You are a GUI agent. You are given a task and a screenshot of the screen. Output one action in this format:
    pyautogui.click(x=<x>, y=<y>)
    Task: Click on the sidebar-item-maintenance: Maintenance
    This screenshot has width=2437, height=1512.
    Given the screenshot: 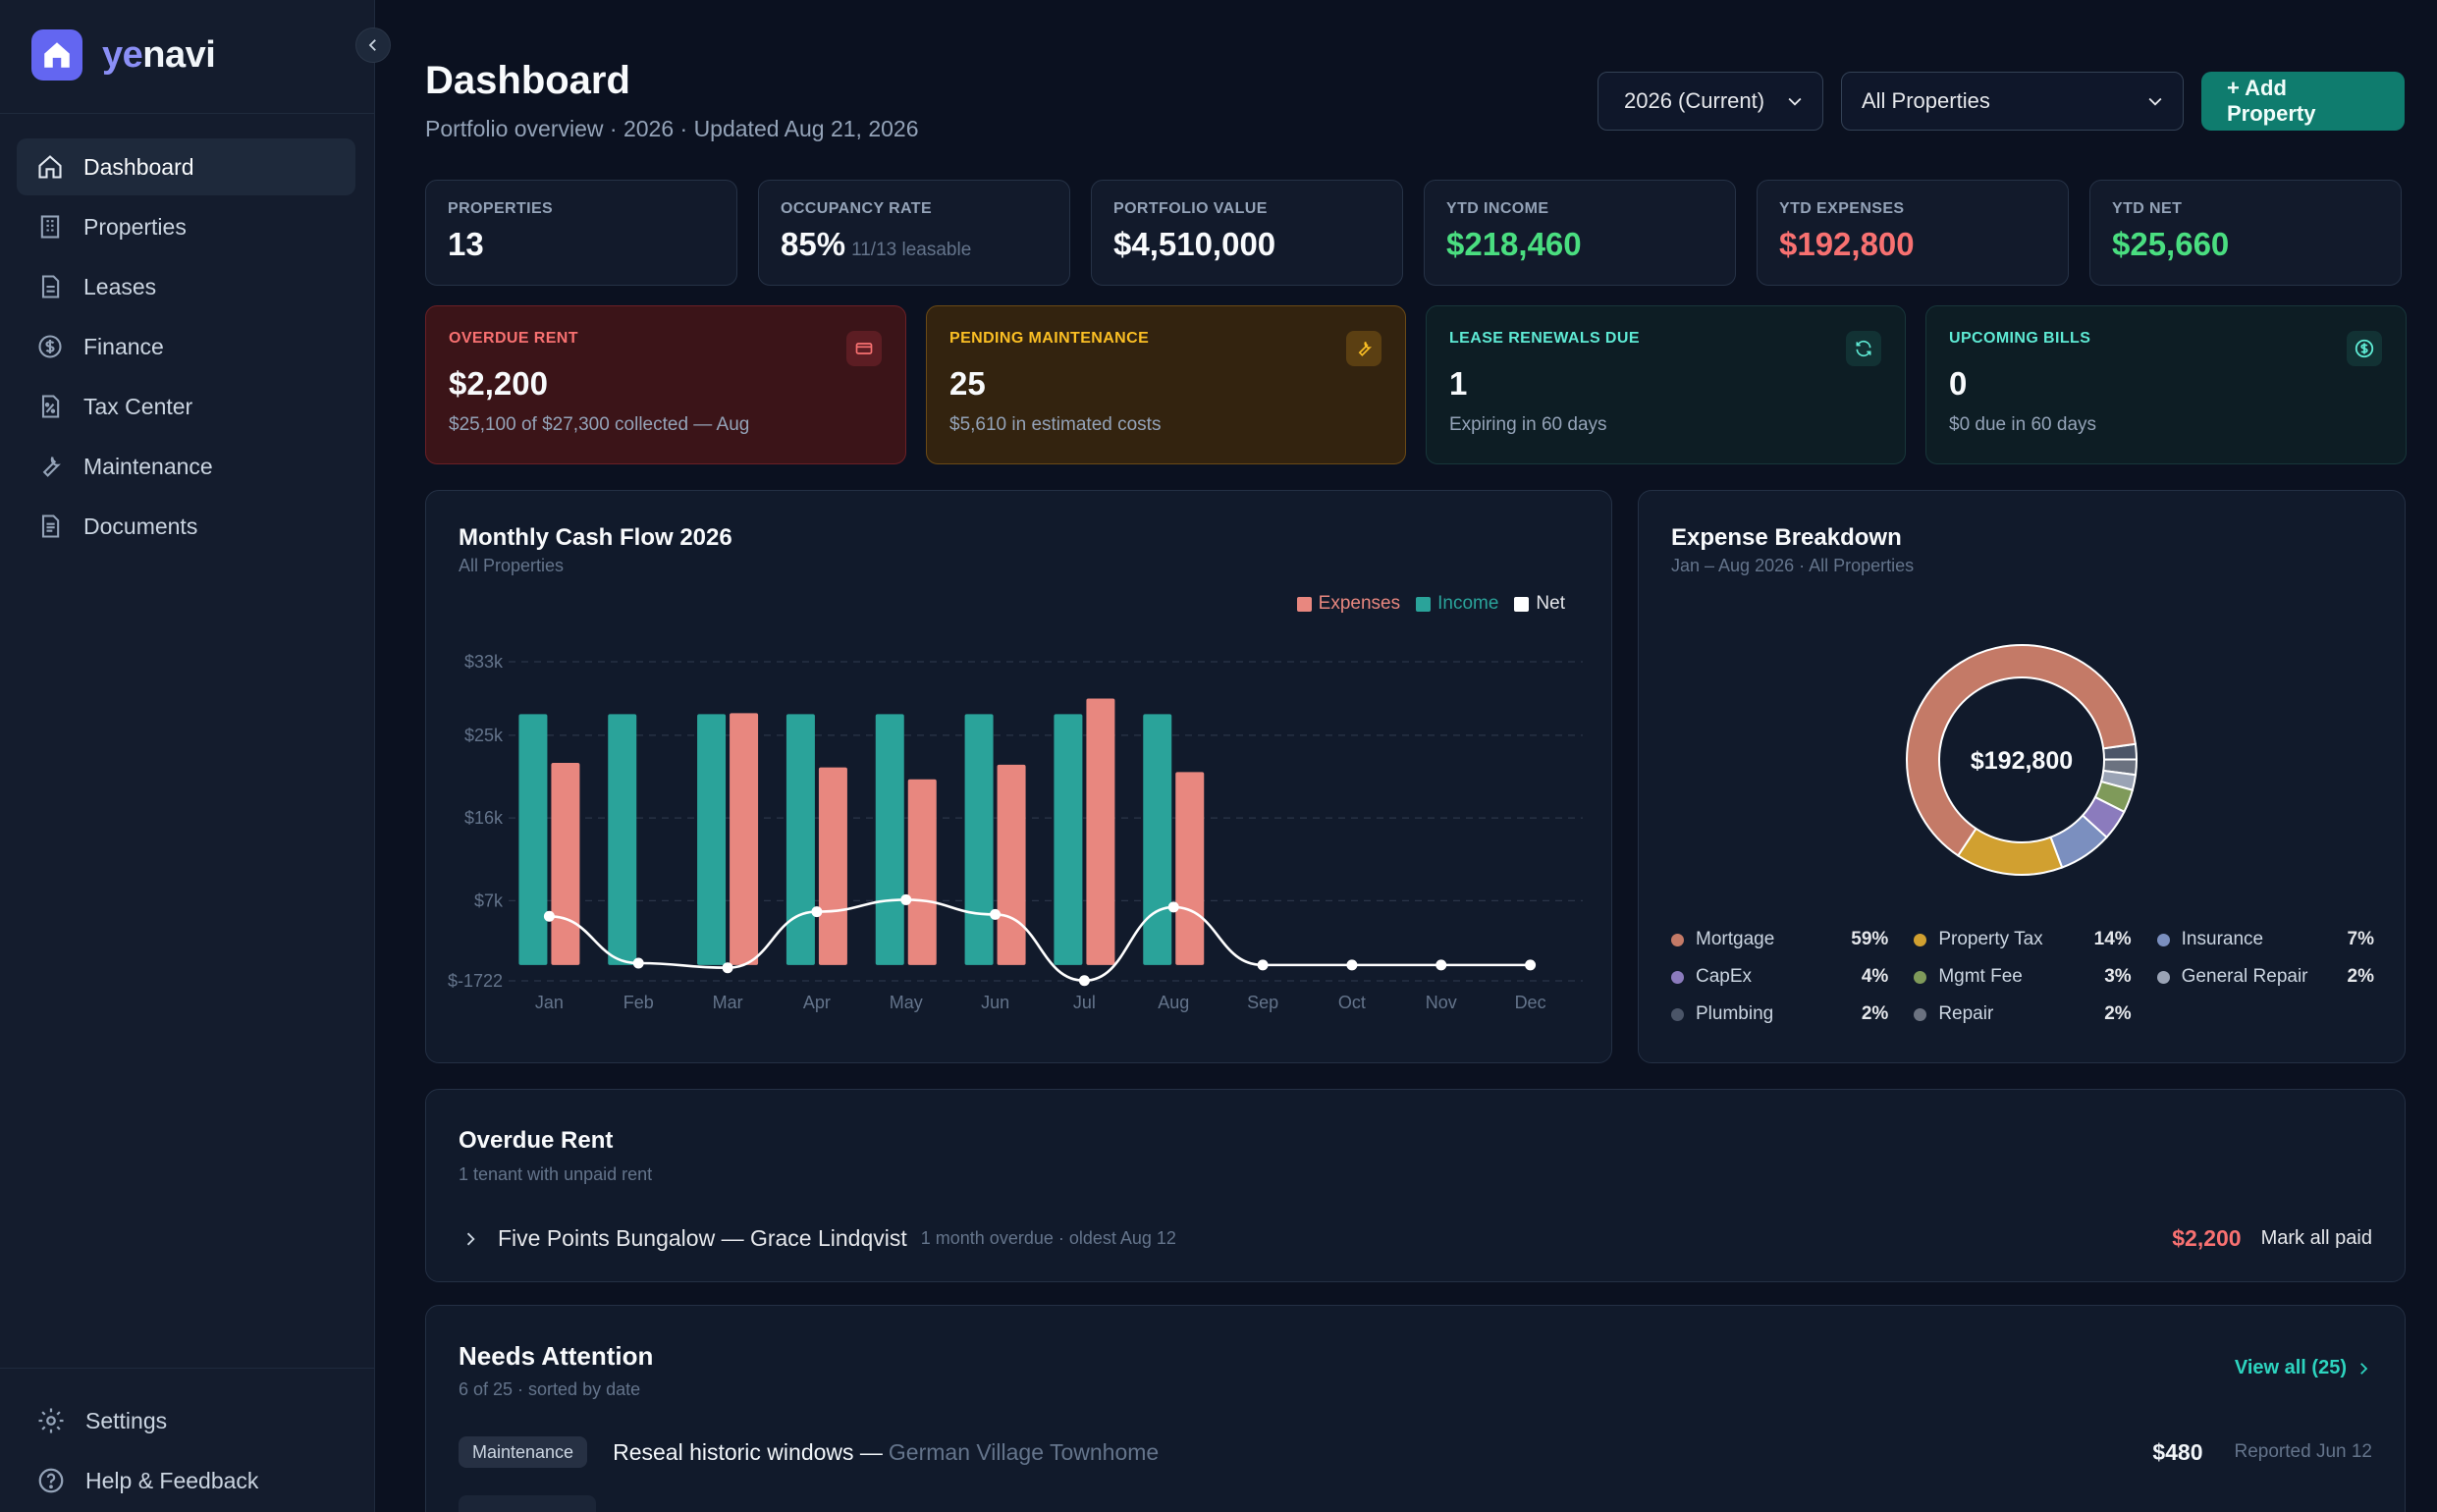 What is the action you would take?
    pyautogui.click(x=186, y=466)
    